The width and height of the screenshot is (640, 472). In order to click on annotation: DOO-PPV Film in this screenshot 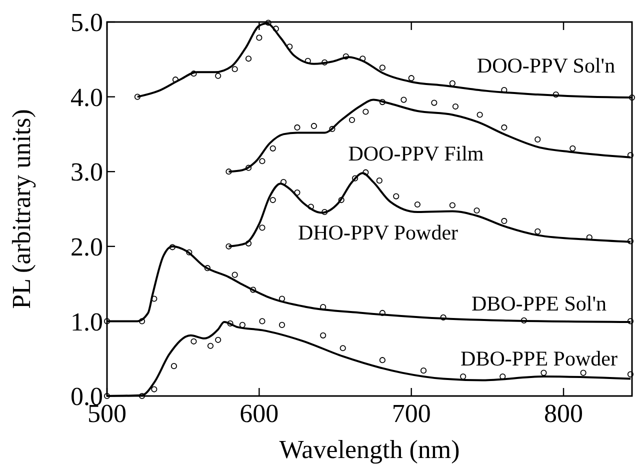, I will do `click(416, 153)`.